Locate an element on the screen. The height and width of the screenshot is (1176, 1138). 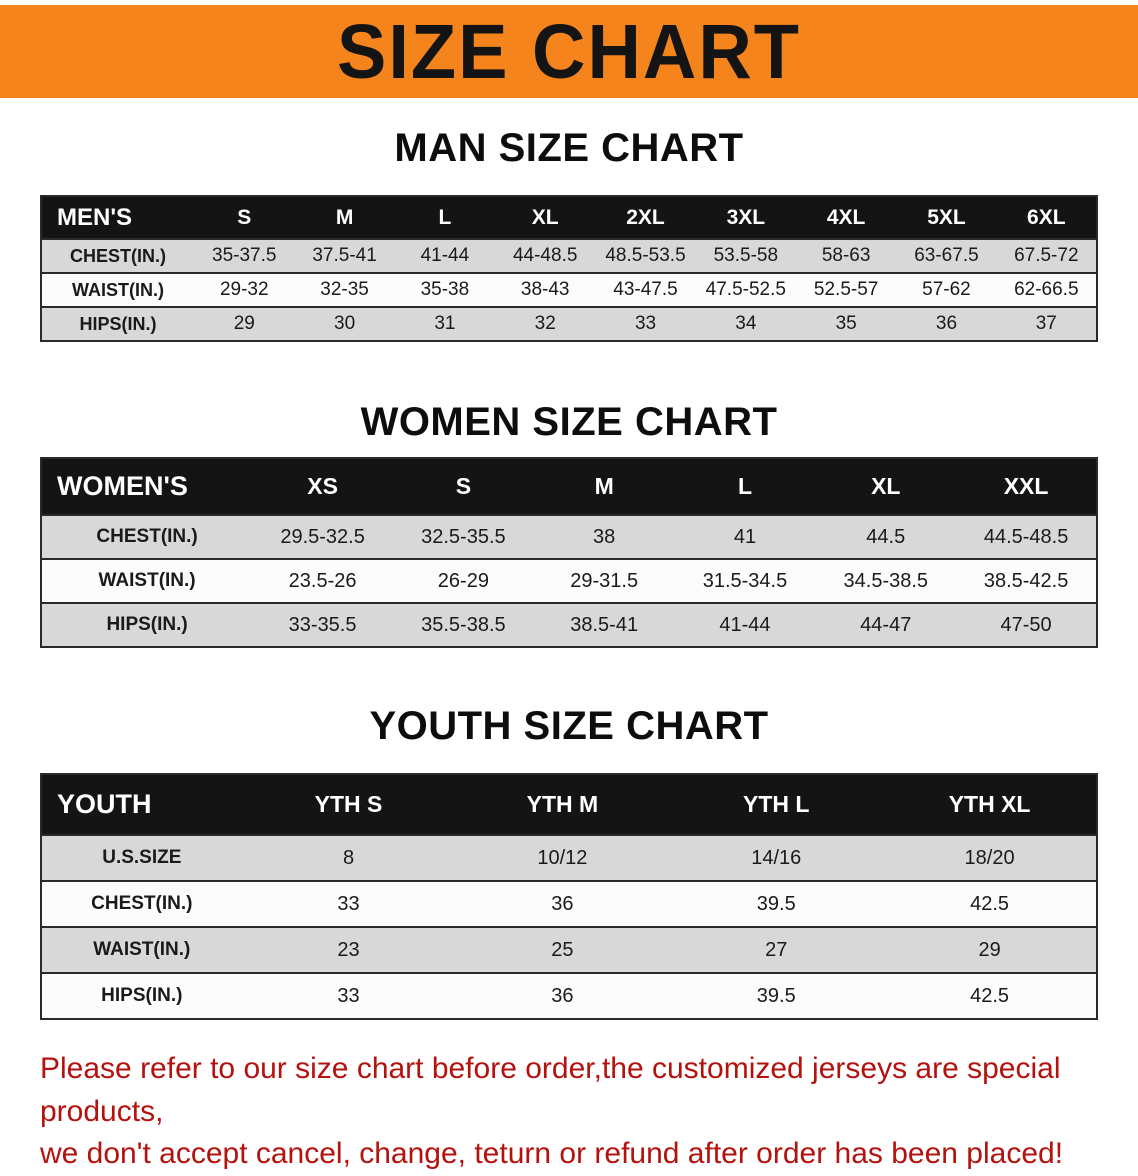
table-header-row: MEN'S S M L XL 2XL 3XL 4XL 5XL 6XL is located at coordinates (569, 217).